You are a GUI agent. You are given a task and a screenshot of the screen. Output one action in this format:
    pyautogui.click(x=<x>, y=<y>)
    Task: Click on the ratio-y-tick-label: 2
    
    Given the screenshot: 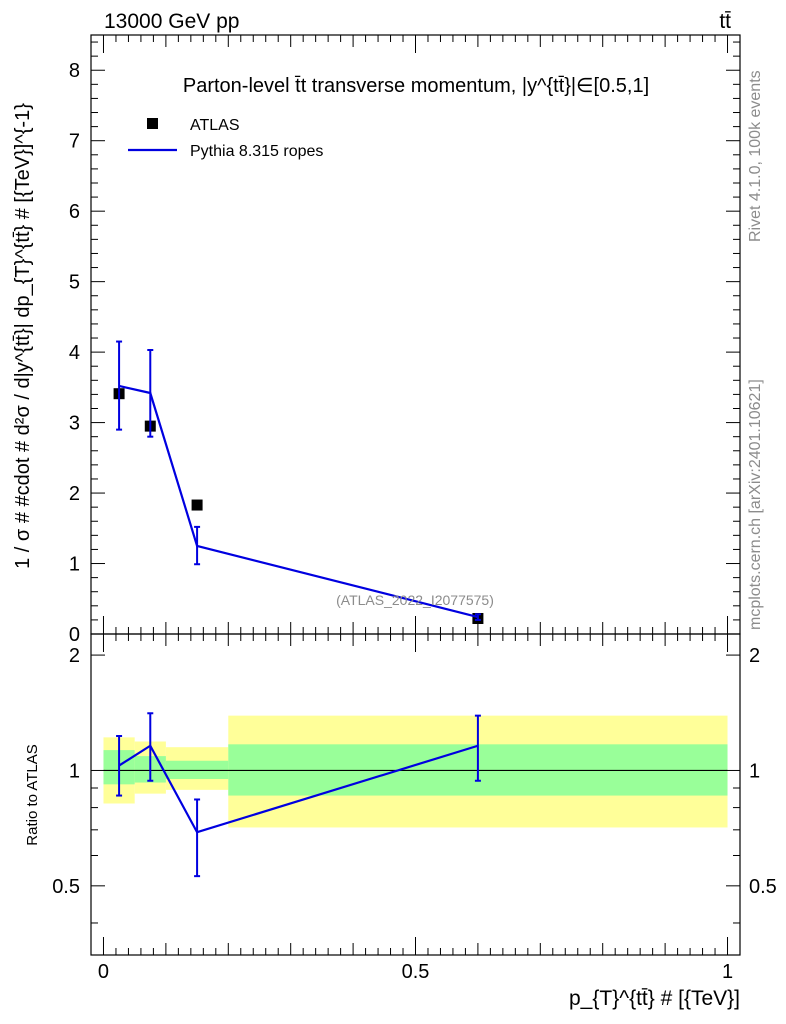 What is the action you would take?
    pyautogui.click(x=74, y=656)
    